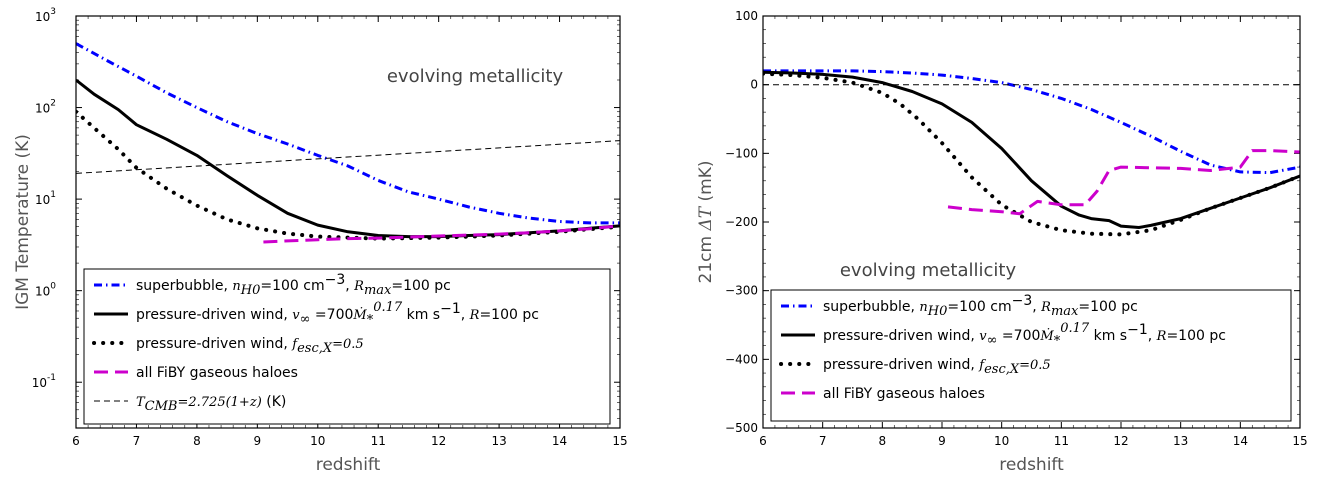 The width and height of the screenshot is (1319, 477). I want to click on y-axis-label: IGM Temperature (K), so click(23, 222).